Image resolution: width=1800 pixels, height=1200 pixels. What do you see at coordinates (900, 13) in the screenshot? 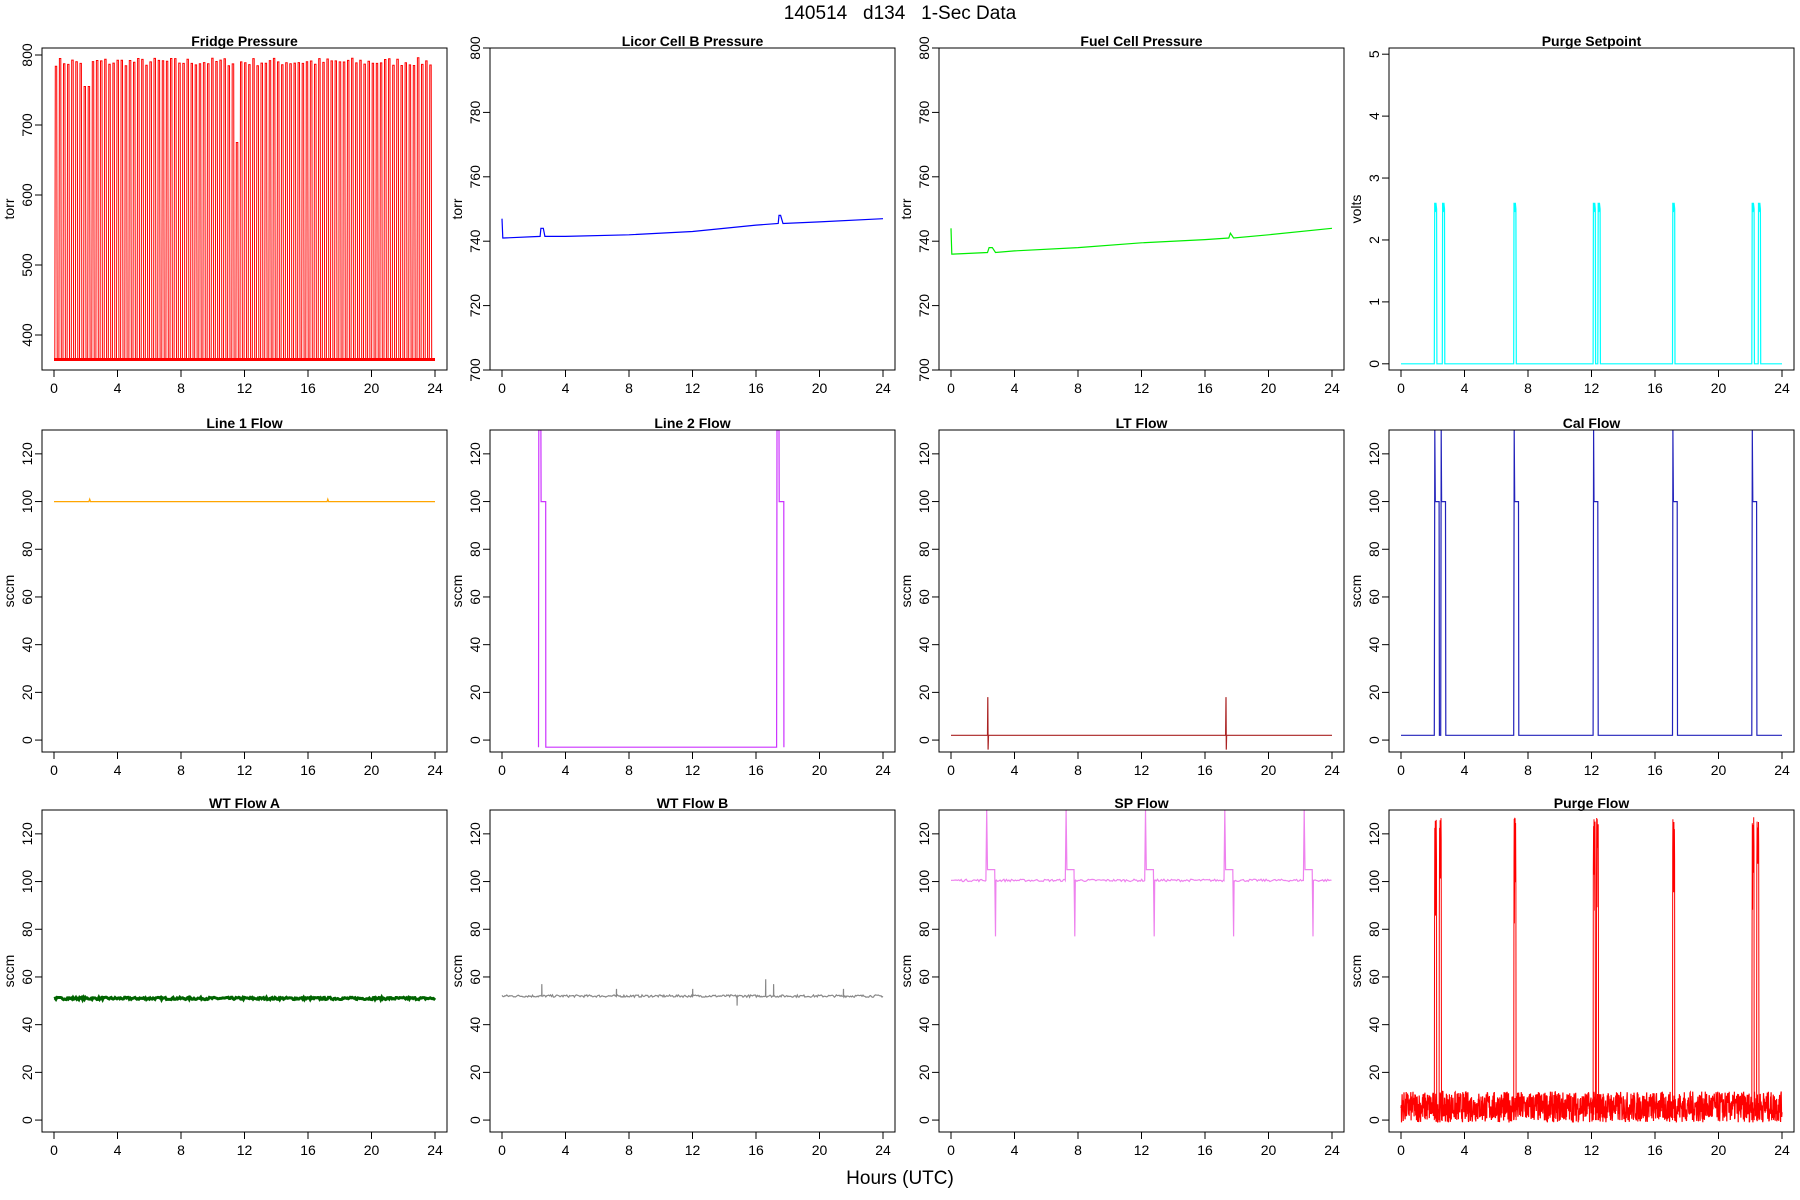
I see `page-title: 140514 d134 1-Sec Data` at bounding box center [900, 13].